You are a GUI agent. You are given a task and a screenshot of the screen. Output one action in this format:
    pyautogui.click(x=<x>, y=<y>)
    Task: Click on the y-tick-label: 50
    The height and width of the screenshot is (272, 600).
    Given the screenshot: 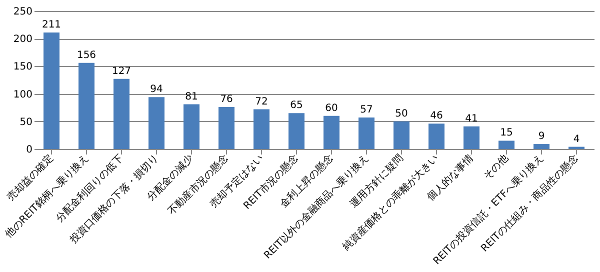 What is the action you would take?
    pyautogui.click(x=26, y=122)
    